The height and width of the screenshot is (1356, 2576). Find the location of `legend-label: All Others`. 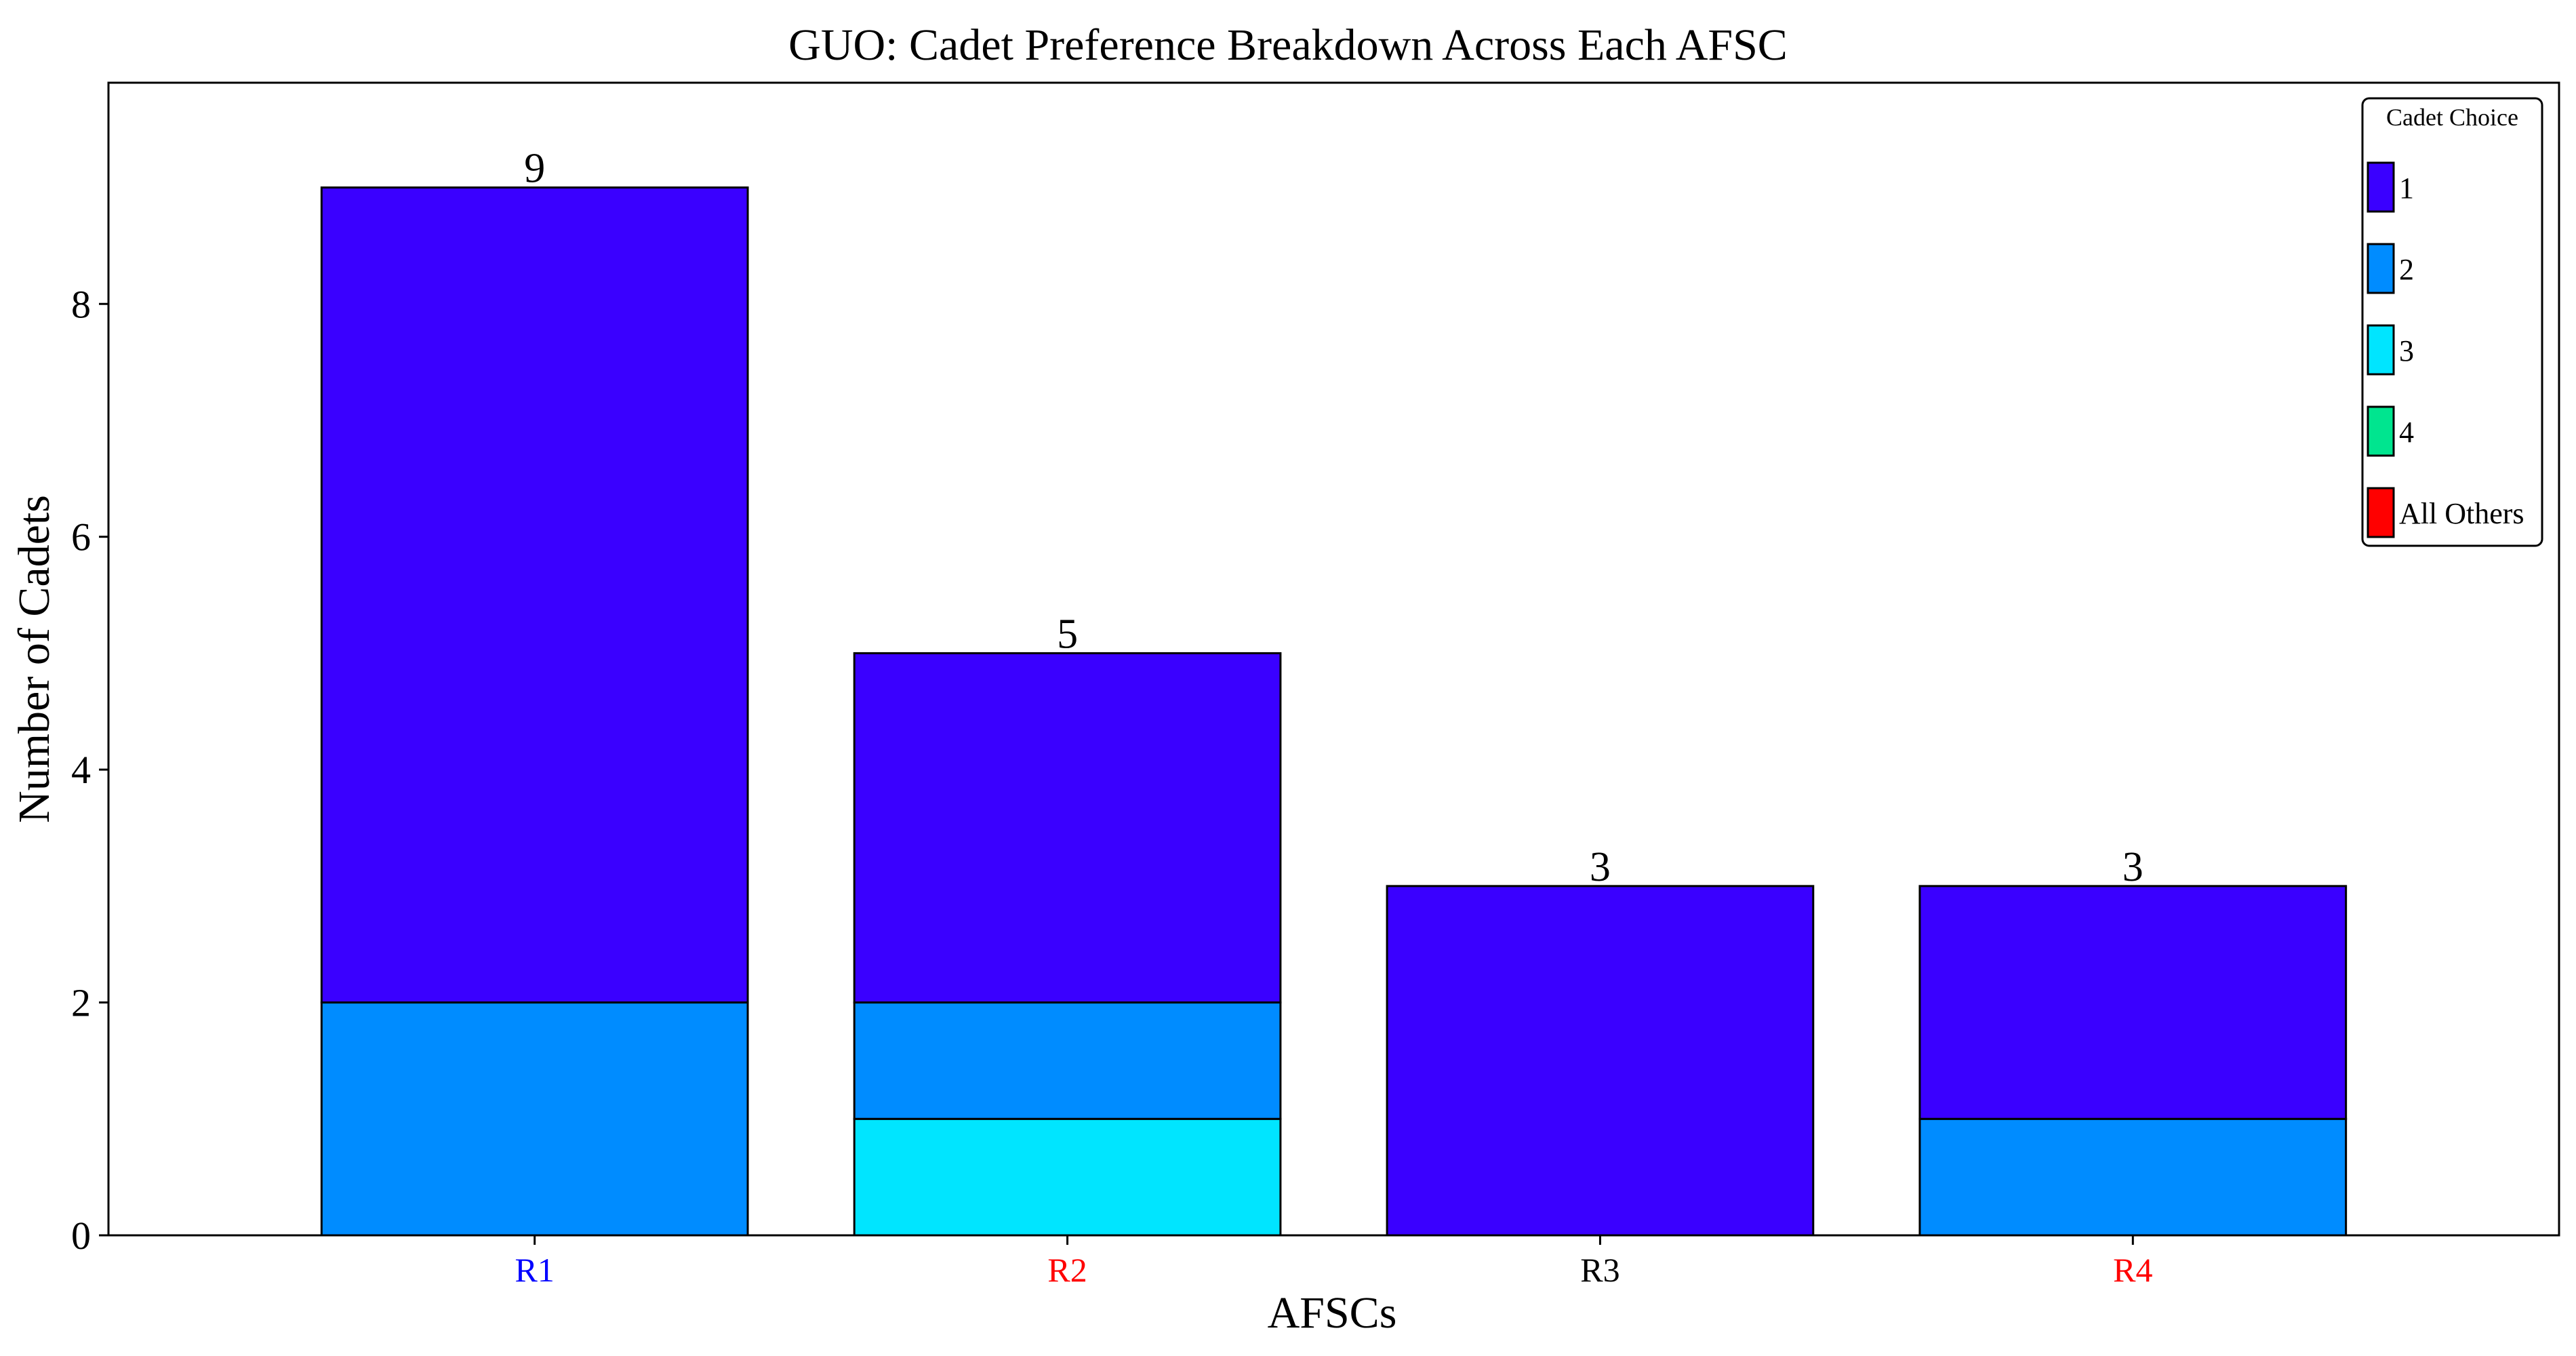

legend-label: All Others is located at coordinates (2461, 513).